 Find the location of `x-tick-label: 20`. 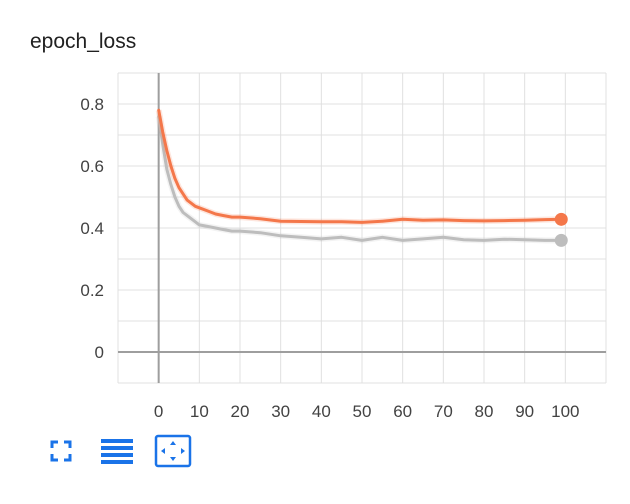

x-tick-label: 20 is located at coordinates (240, 411).